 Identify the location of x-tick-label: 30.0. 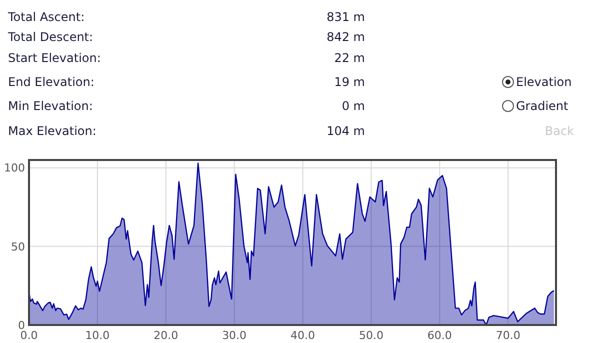
(234, 335).